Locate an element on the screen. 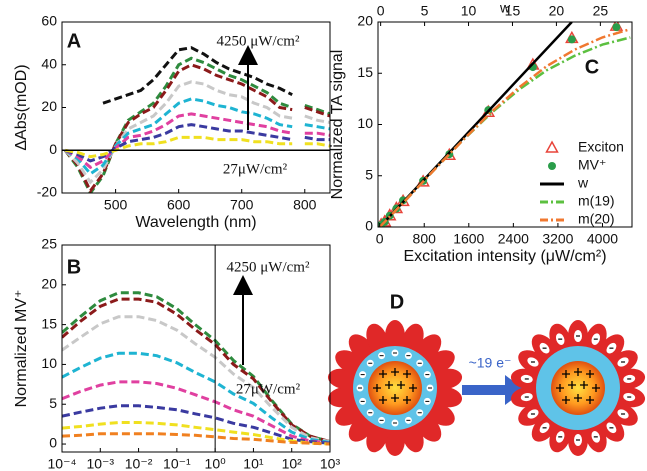 This screenshot has width=647, height=471. x-axis-label: Excitation intensity (μW/cm²) is located at coordinates (504, 256).